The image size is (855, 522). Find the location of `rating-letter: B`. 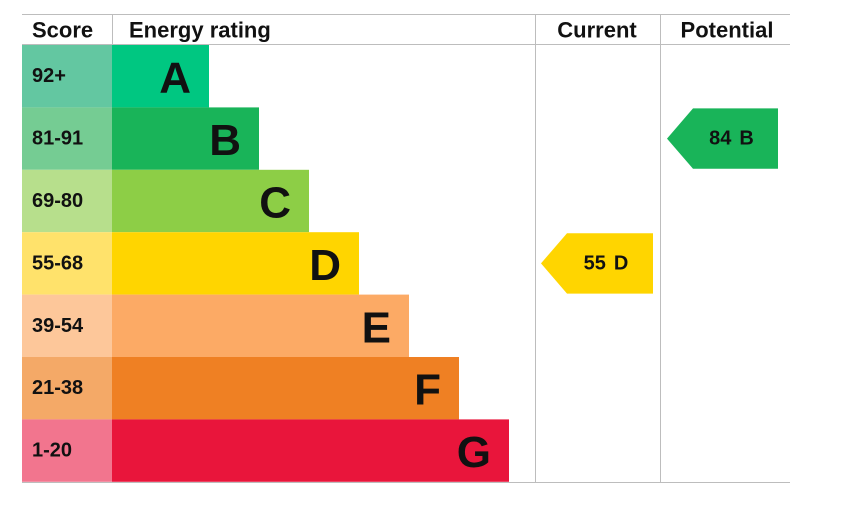

rating-letter: B is located at coordinates (225, 140).